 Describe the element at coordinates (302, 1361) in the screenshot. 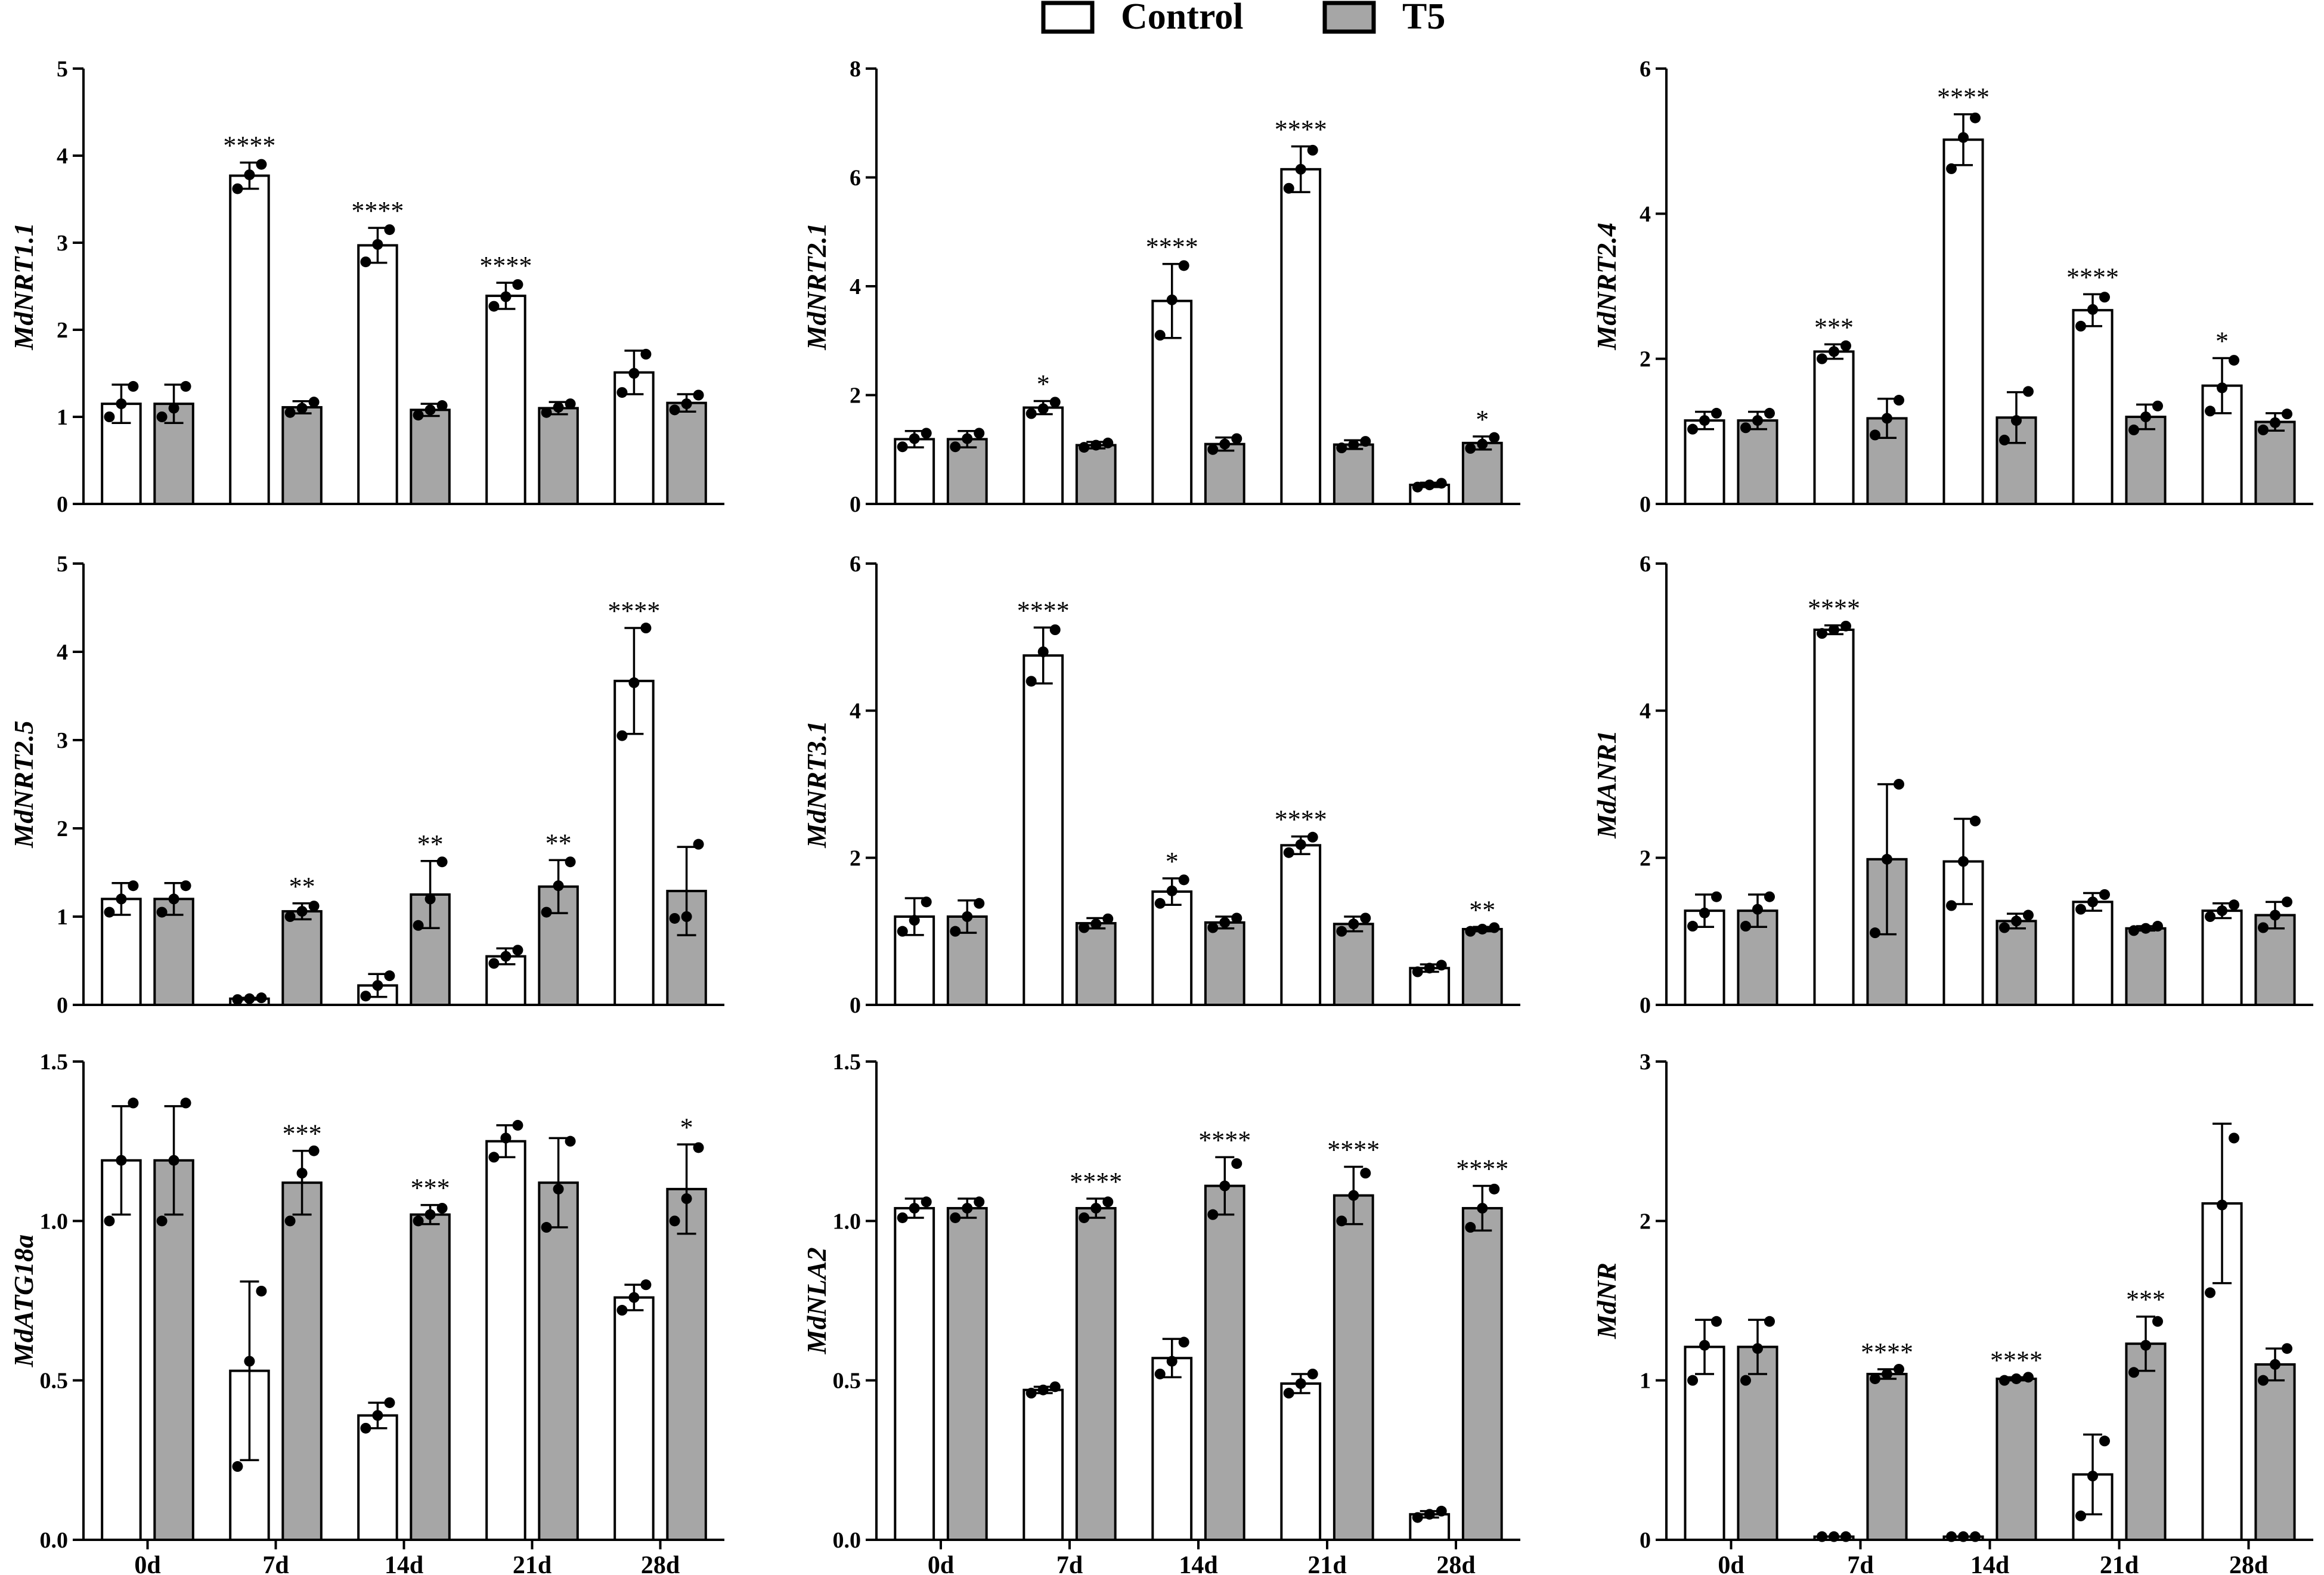

I see `panel-7-bar-t5-7d` at that location.